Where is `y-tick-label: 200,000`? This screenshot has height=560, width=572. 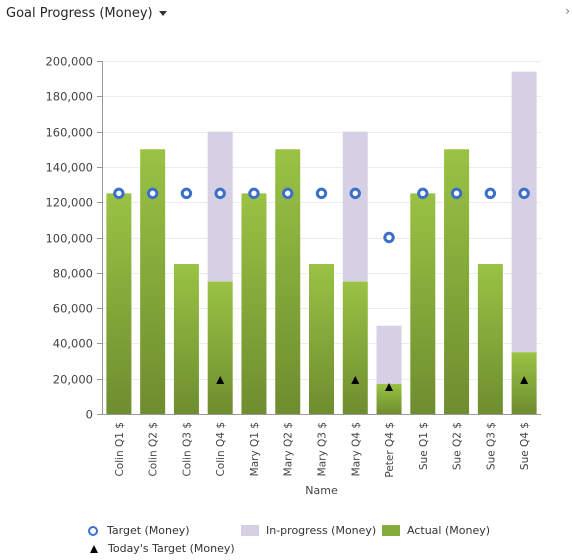 y-tick-label: 200,000 is located at coordinates (69, 62).